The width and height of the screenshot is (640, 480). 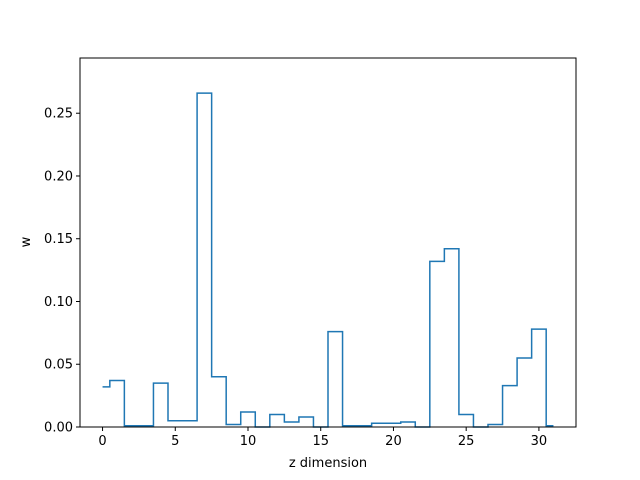 What do you see at coordinates (539, 441) in the screenshot?
I see `x-tick-label: 30` at bounding box center [539, 441].